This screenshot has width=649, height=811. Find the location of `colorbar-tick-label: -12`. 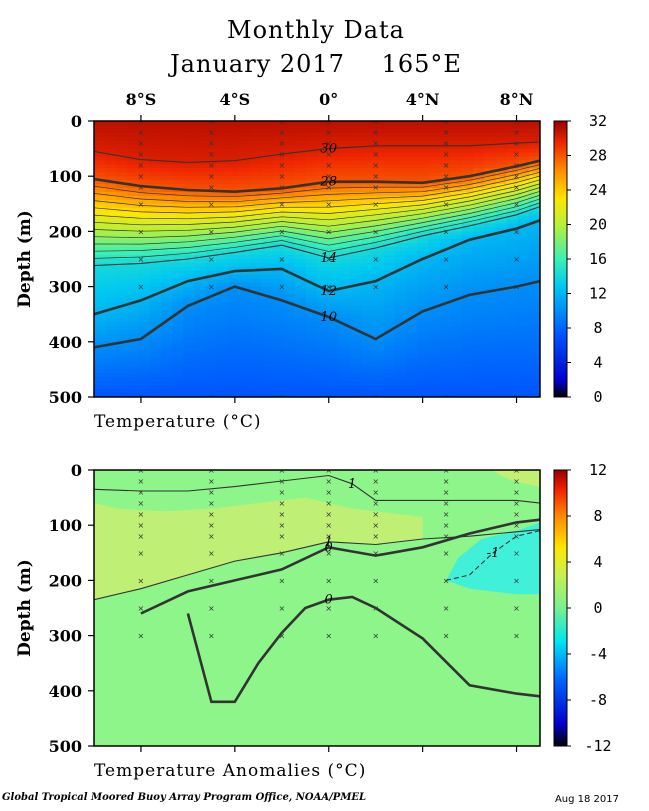

colorbar-tick-label: -12 is located at coordinates (597, 746).